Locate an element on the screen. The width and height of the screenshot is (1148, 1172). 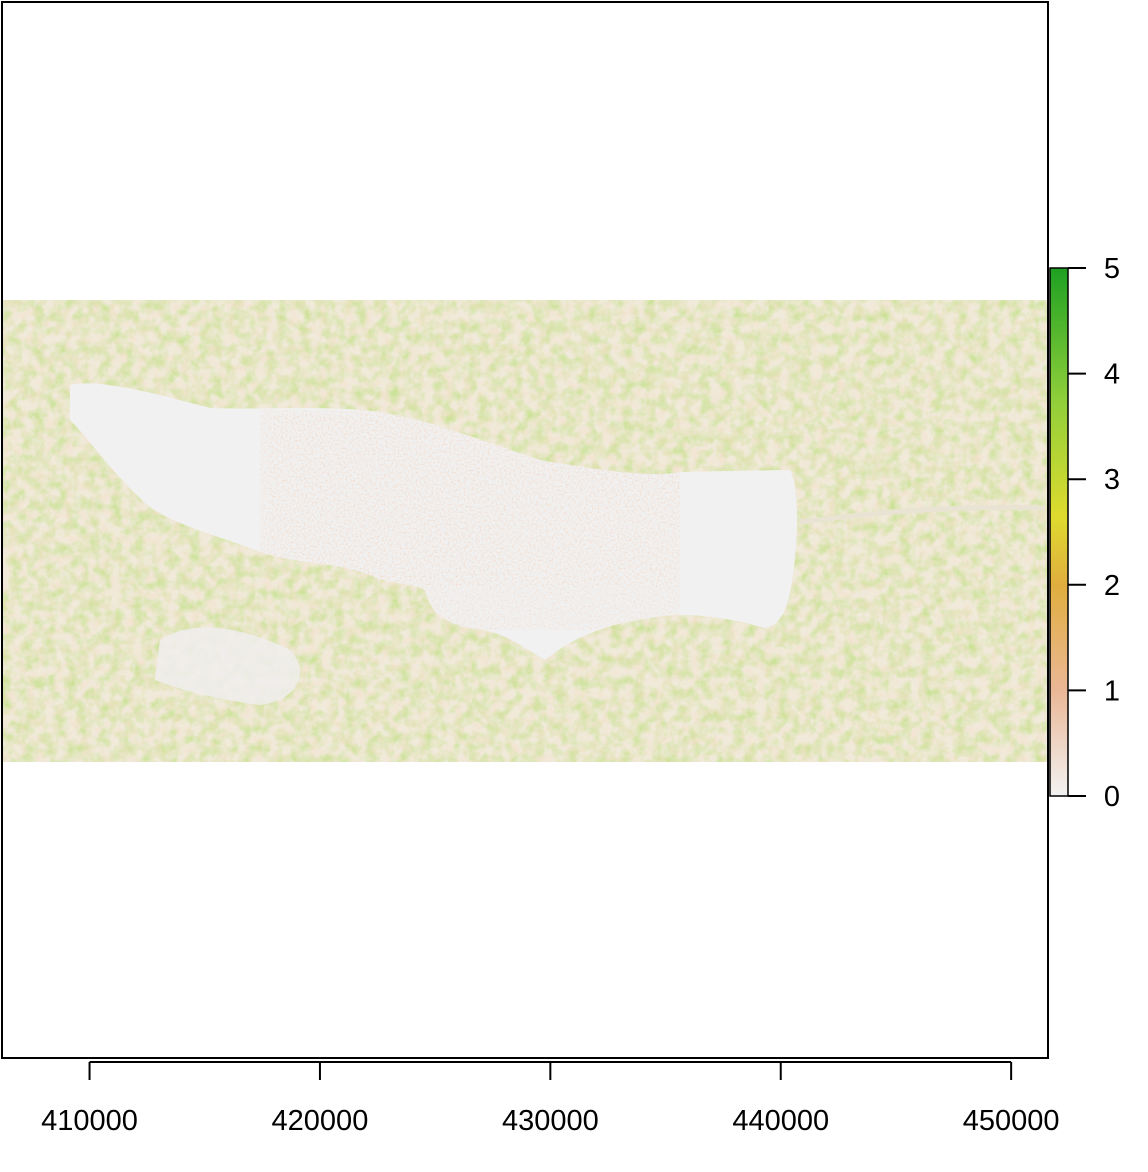
legend-tick-label: 4 is located at coordinates (1112, 375).